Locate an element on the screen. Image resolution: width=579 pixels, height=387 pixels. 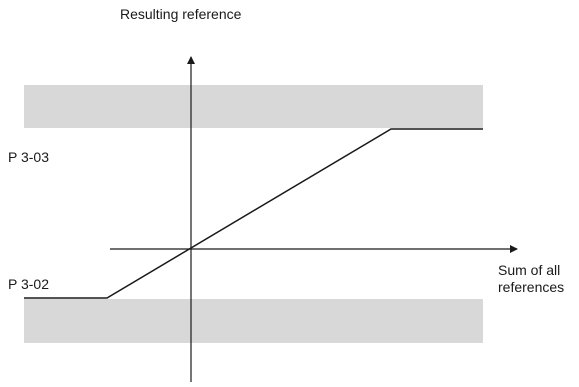
x-axis-label-line1: Sum of all is located at coordinates (529, 270).